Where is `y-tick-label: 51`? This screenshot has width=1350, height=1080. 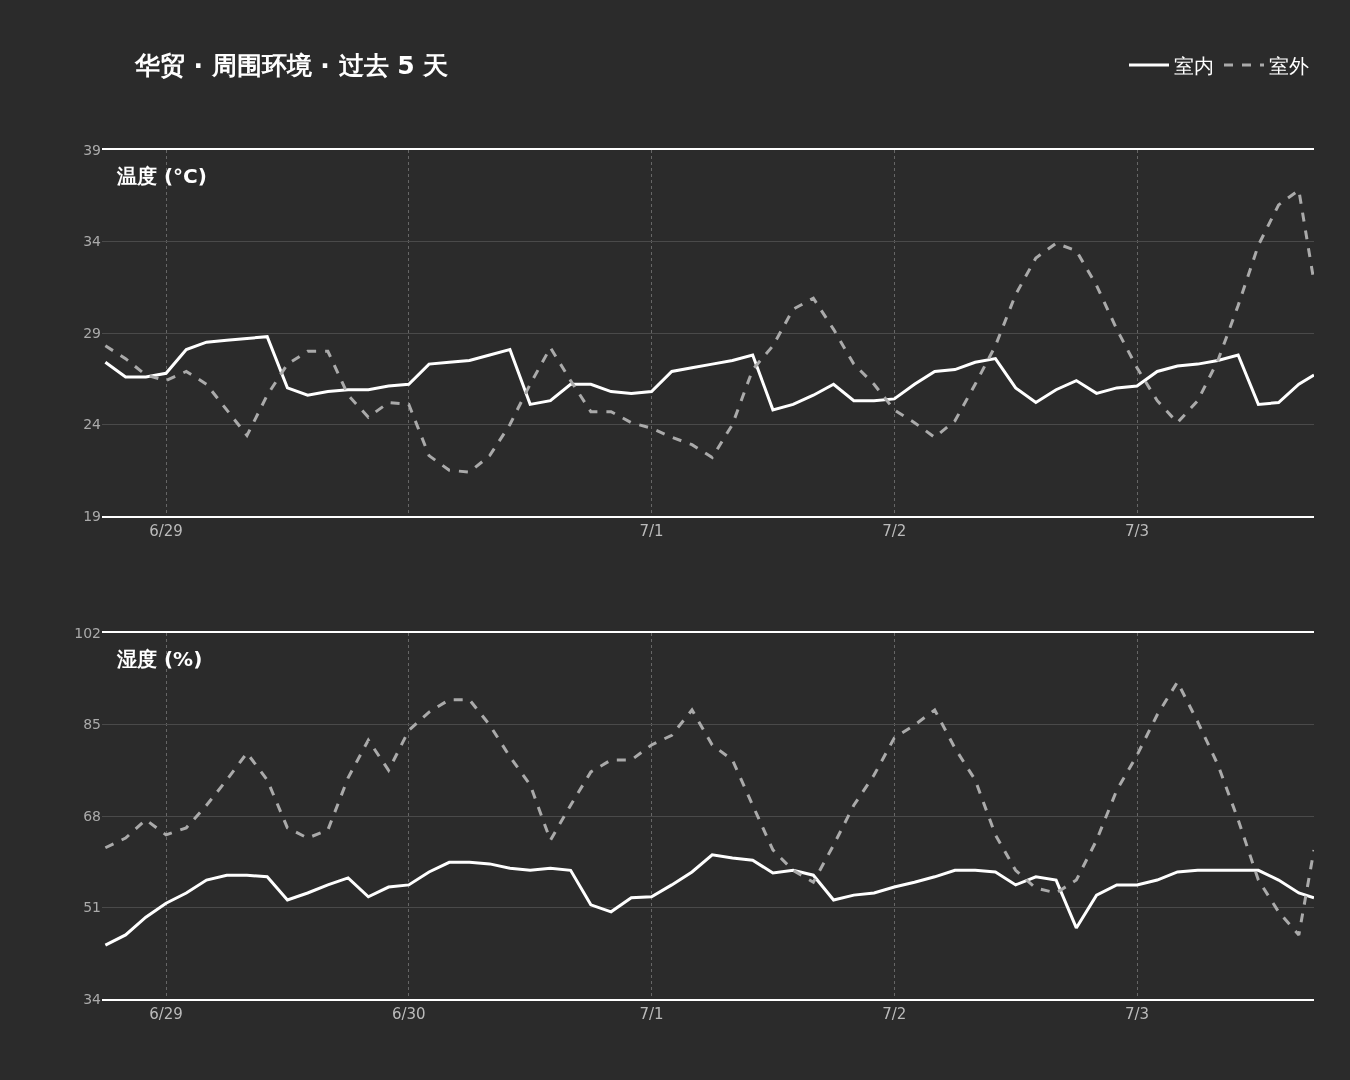 y-tick-label: 51 is located at coordinates (92, 907).